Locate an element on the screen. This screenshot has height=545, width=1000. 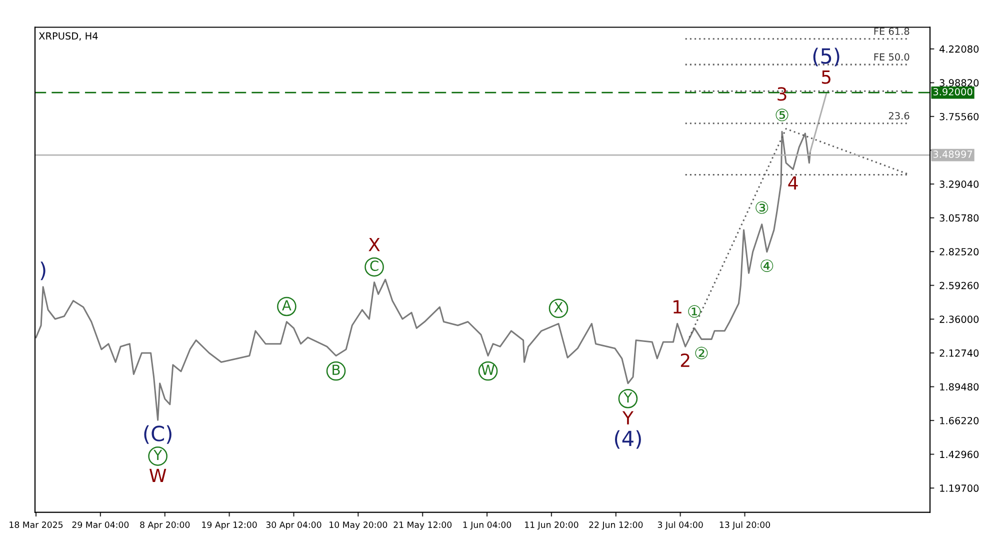
annotation: 1 is located at coordinates (678, 307).